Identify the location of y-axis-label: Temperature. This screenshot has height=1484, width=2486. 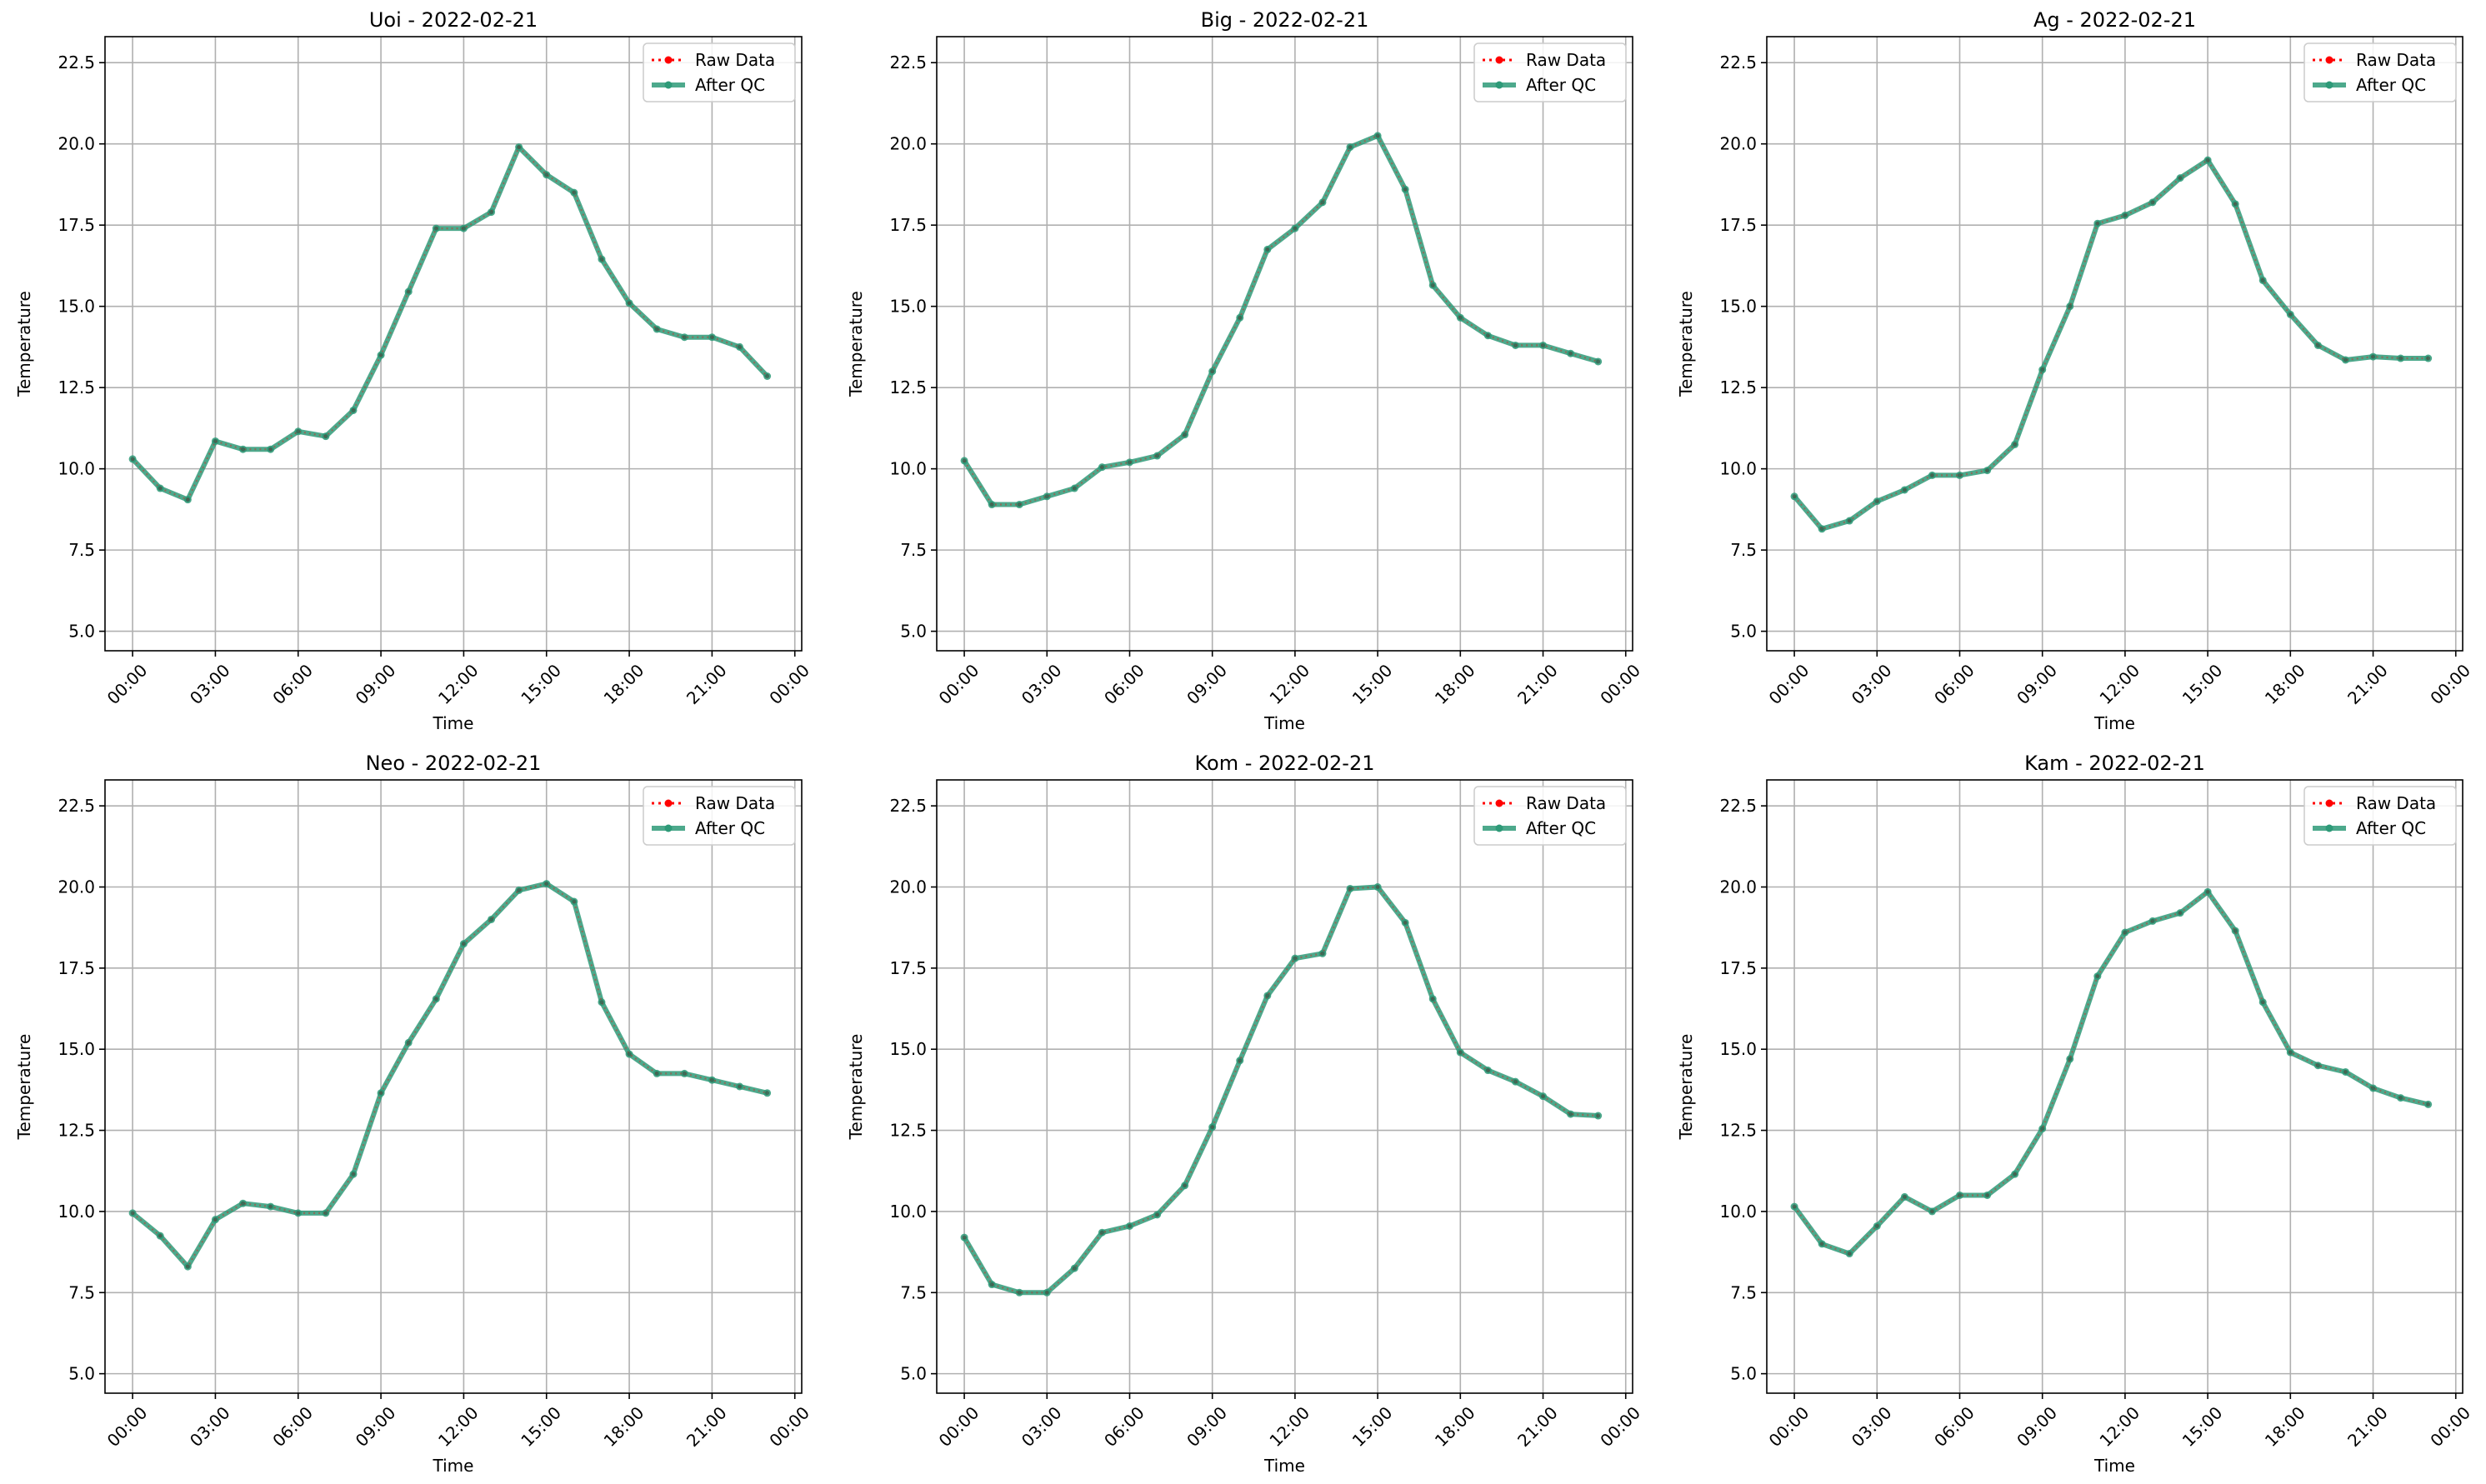
(1686, 1088).